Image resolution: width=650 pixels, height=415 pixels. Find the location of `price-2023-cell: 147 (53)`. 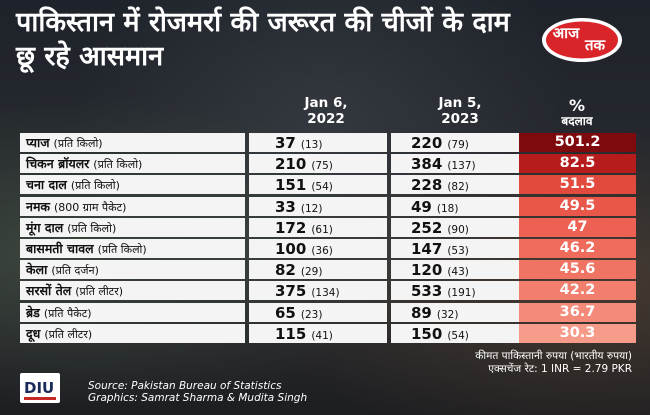

price-2023-cell: 147 (53) is located at coordinates (459, 248).